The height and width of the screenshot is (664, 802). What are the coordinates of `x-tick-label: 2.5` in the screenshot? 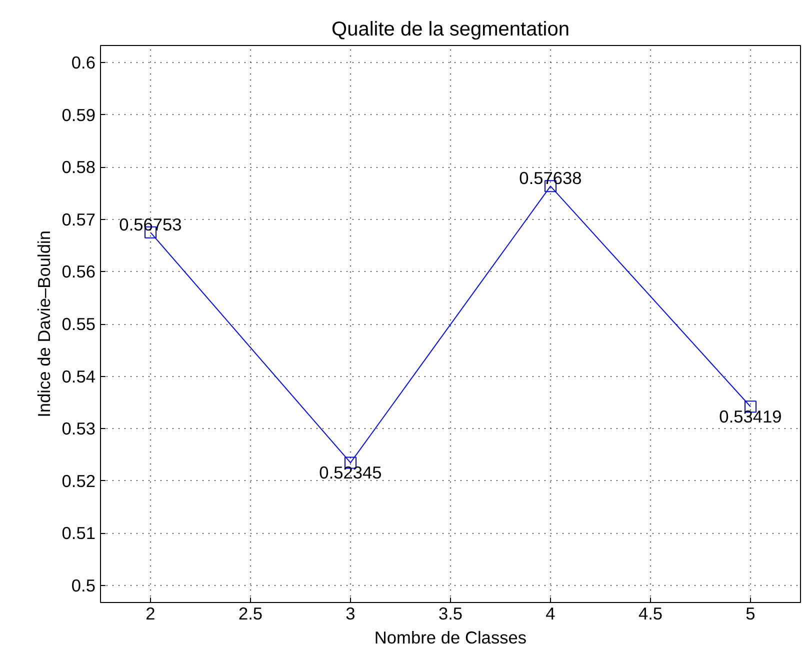 It's located at (250, 614).